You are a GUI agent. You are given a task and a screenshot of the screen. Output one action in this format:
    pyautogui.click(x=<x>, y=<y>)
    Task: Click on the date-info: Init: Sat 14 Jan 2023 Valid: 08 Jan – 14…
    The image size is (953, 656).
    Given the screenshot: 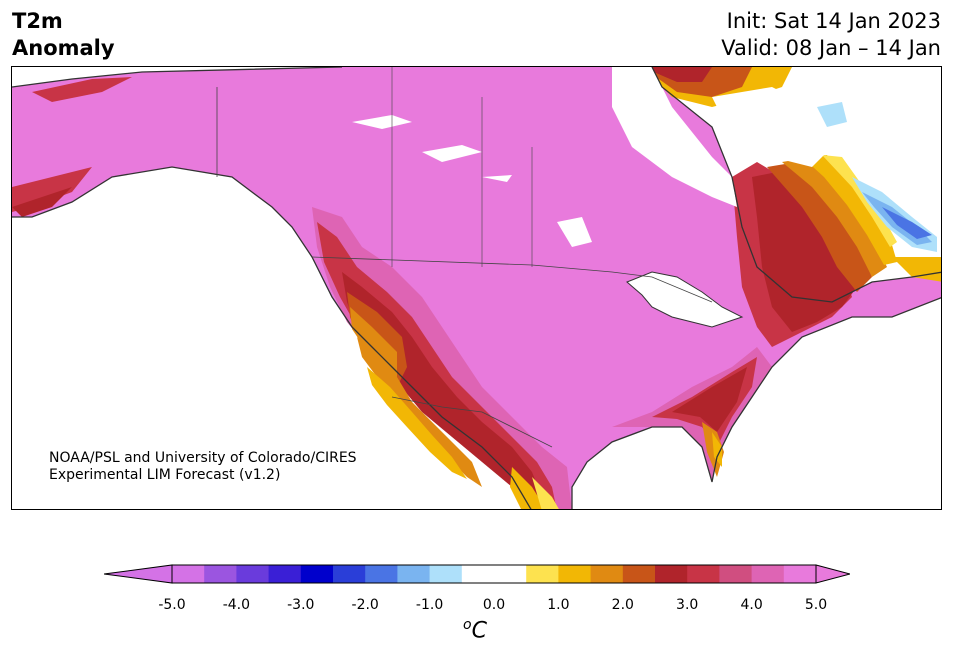 What is the action you would take?
    pyautogui.click(x=831, y=35)
    